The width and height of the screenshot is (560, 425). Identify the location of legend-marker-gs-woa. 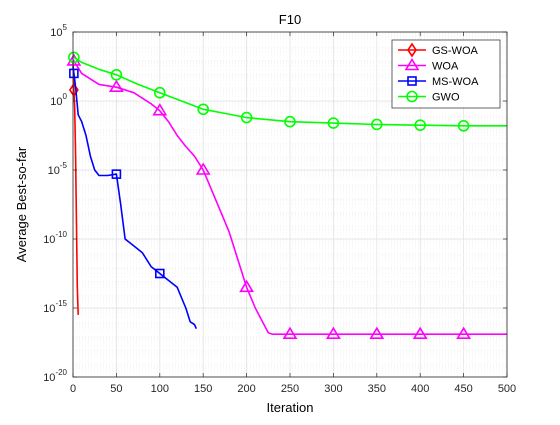
(412, 50).